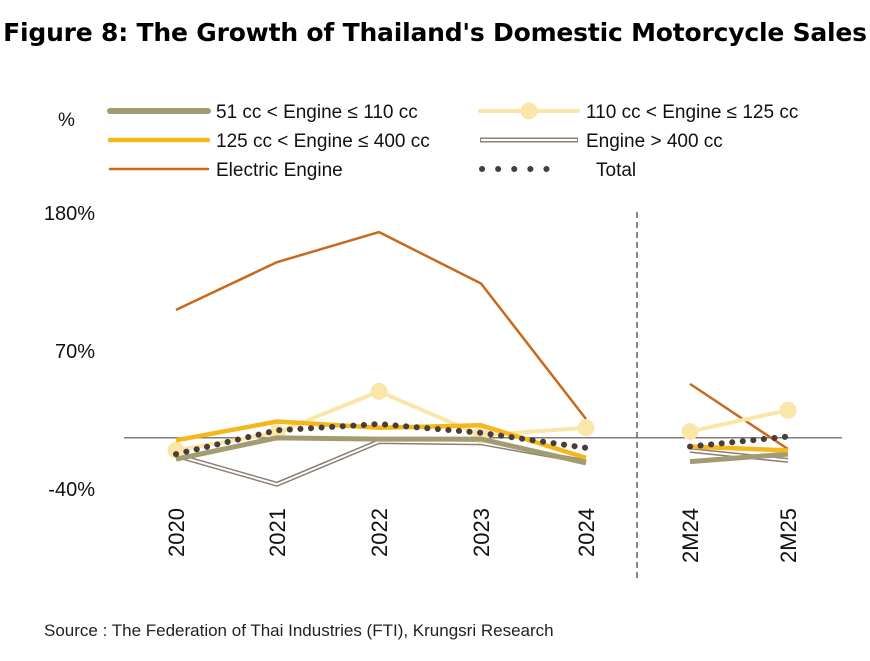 The height and width of the screenshot is (661, 870). What do you see at coordinates (279, 170) in the screenshot?
I see `legend-label: Electric Engine` at bounding box center [279, 170].